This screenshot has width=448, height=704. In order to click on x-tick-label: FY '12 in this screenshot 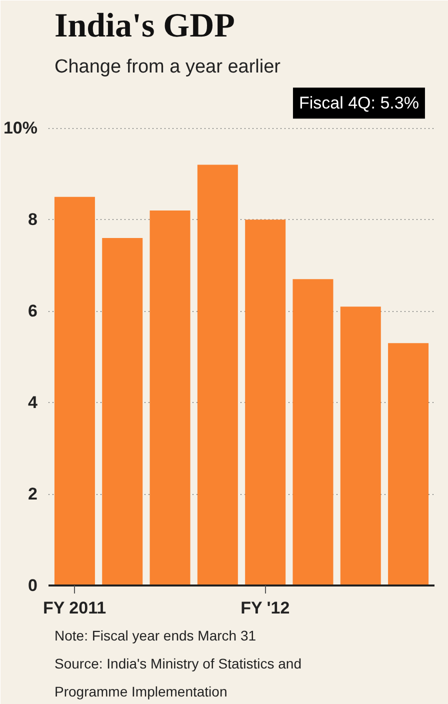, I will do `click(265, 608)`.